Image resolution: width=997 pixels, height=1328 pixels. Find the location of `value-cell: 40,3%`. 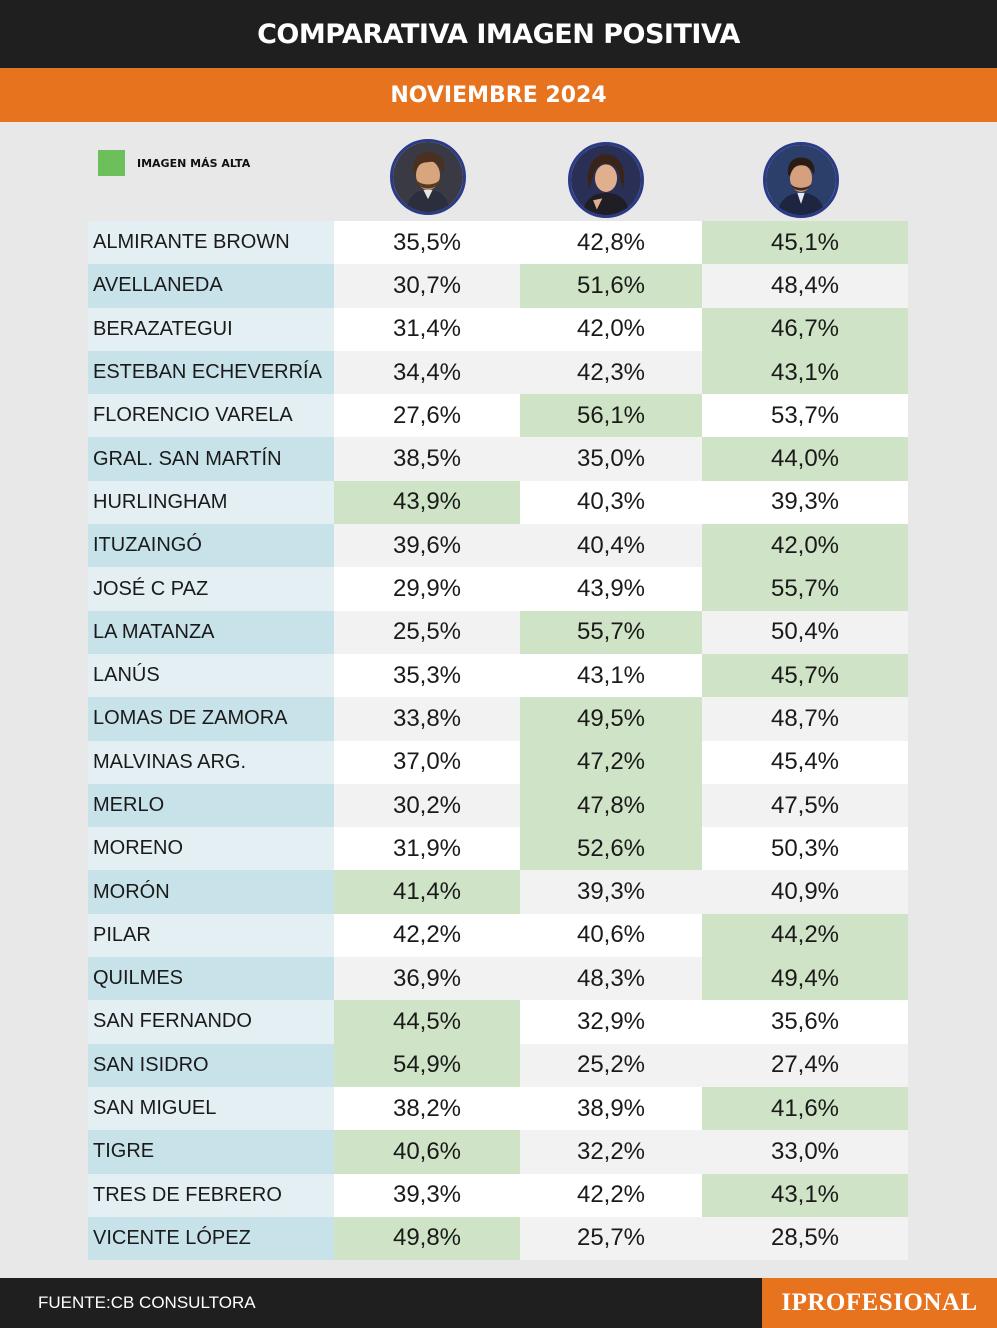

value-cell: 40,3% is located at coordinates (611, 502).